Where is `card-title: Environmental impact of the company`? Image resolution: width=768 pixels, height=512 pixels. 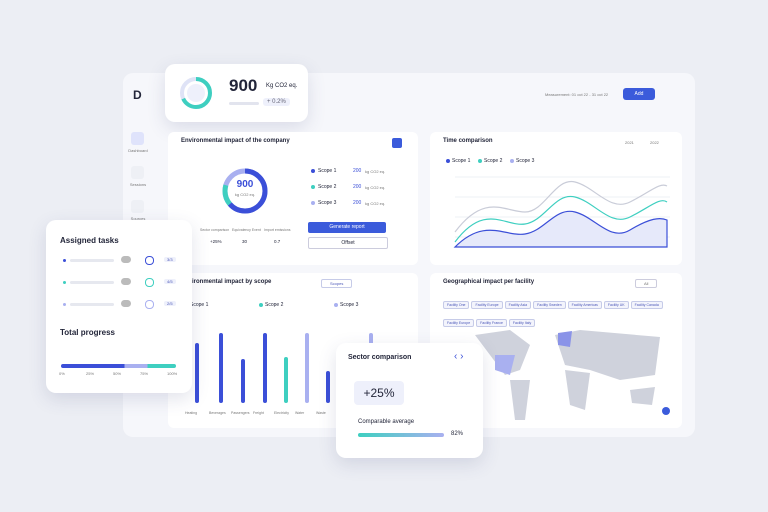 card-title: Environmental impact of the company is located at coordinates (235, 141).